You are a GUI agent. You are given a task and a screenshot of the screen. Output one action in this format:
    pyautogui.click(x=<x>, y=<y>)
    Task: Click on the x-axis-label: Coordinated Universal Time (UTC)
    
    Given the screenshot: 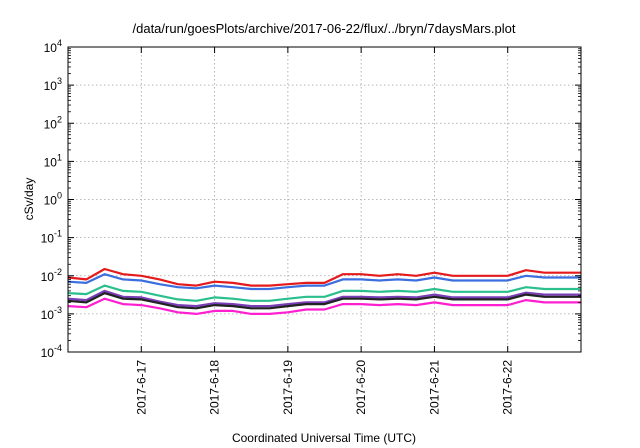 What is the action you would take?
    pyautogui.click(x=324, y=438)
    